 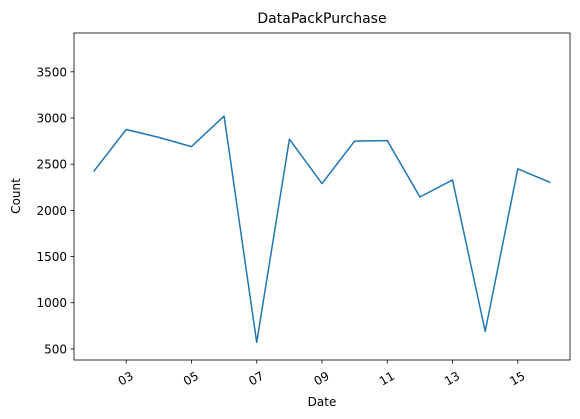 I want to click on chart-title: DataPackPurchase, so click(x=321, y=19).